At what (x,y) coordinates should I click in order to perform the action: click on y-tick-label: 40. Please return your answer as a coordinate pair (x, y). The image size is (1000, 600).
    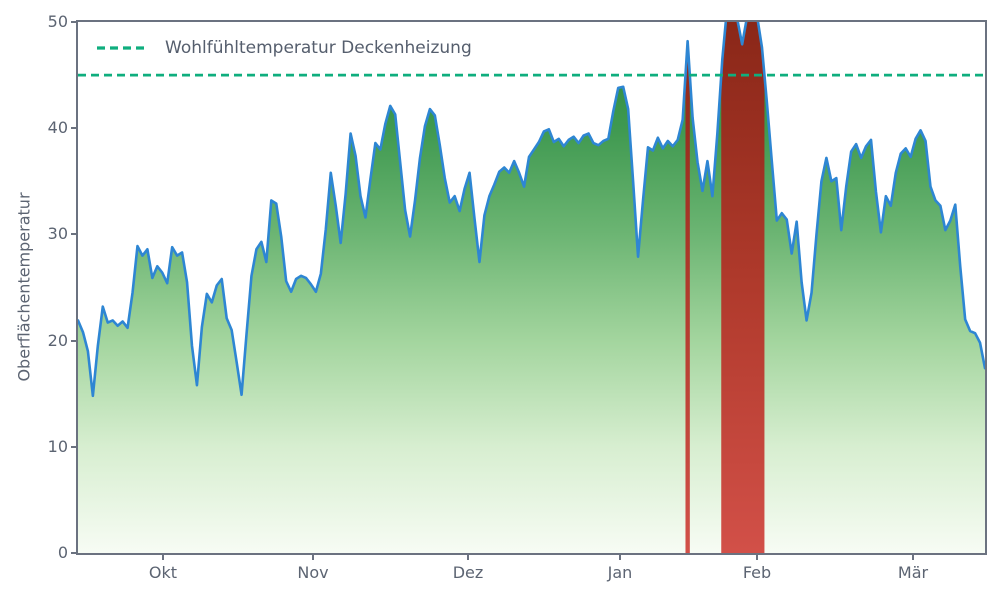
    Looking at the image, I should click on (57, 127).